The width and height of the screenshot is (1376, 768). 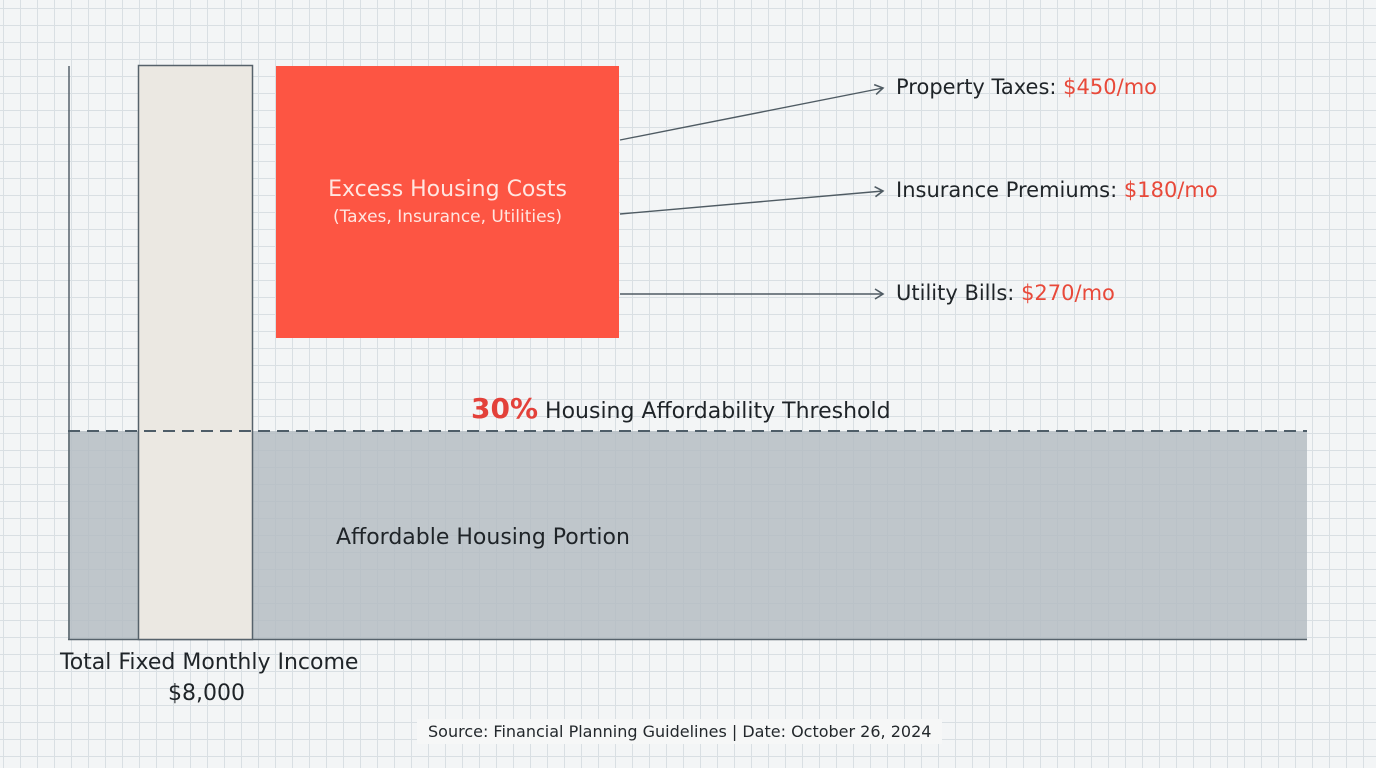 I want to click on threshold-text: Housing Affordability Threshold, so click(x=718, y=411).